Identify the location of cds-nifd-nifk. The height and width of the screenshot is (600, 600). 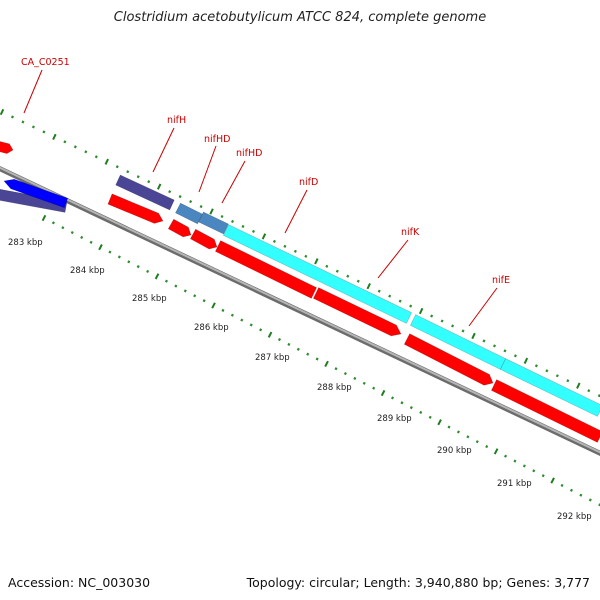
(317, 274).